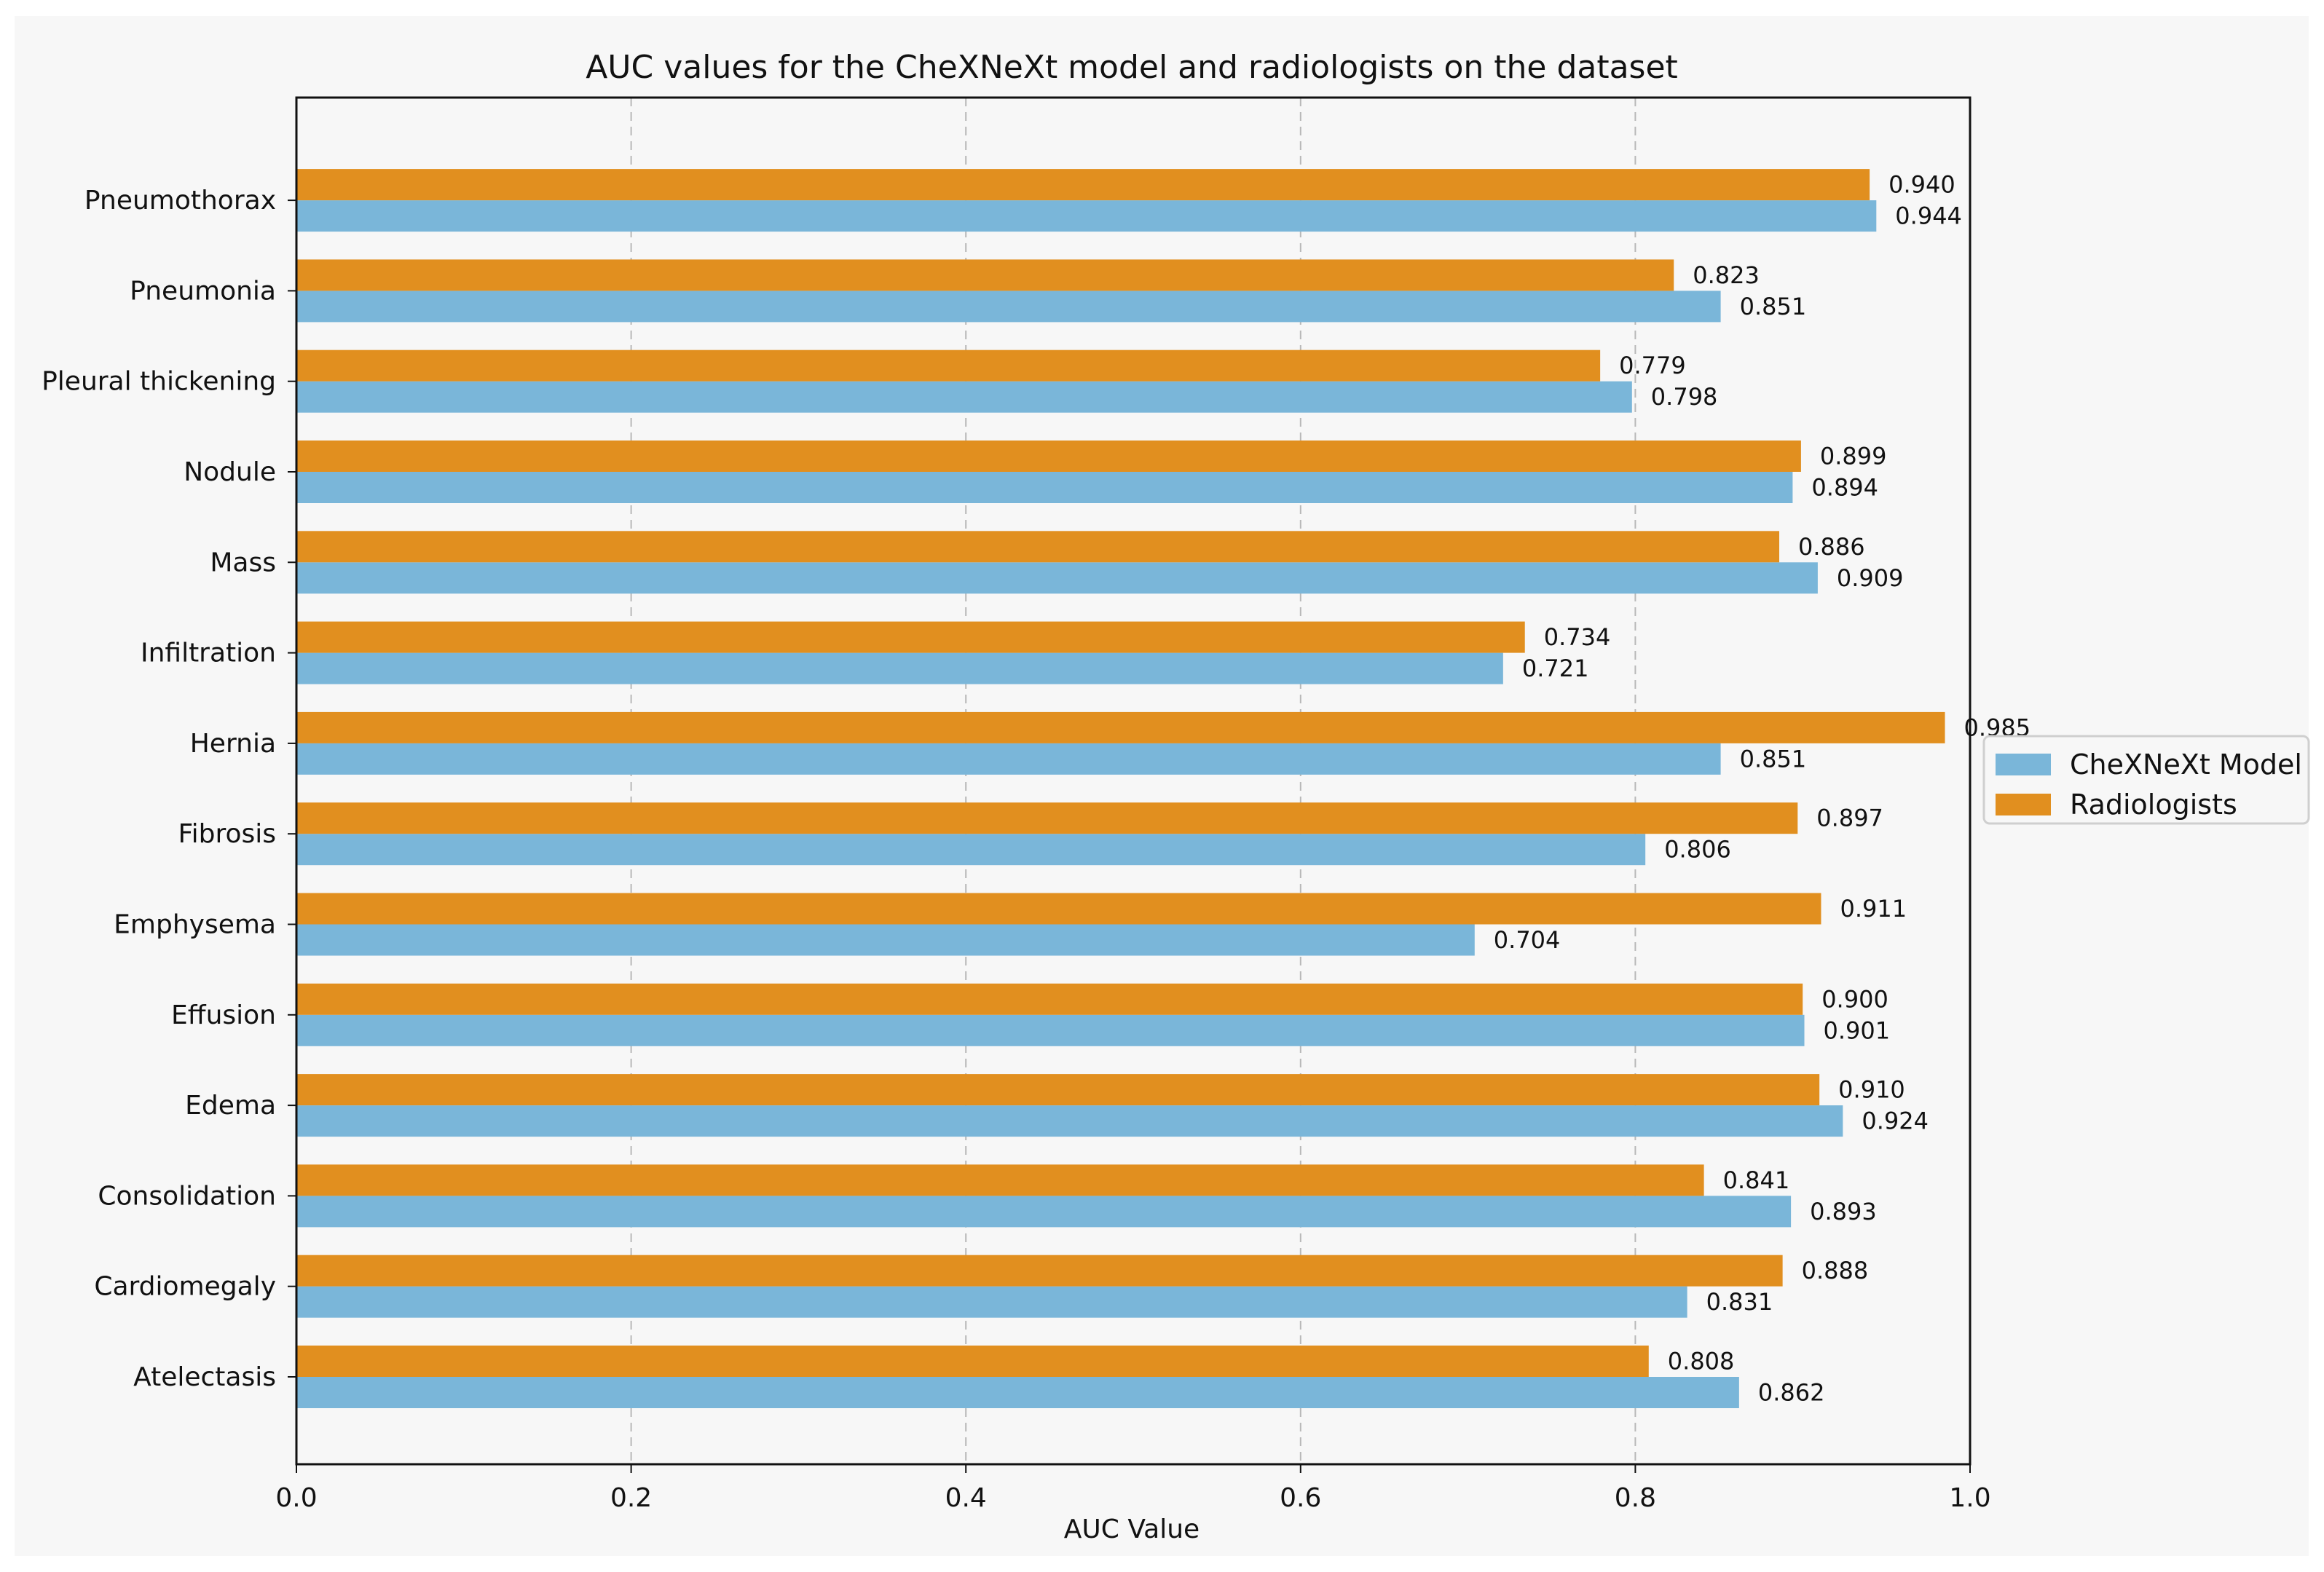 The image size is (2324, 1572). What do you see at coordinates (1921, 185) in the screenshot?
I see `radiologist-value-label: 0.940` at bounding box center [1921, 185].